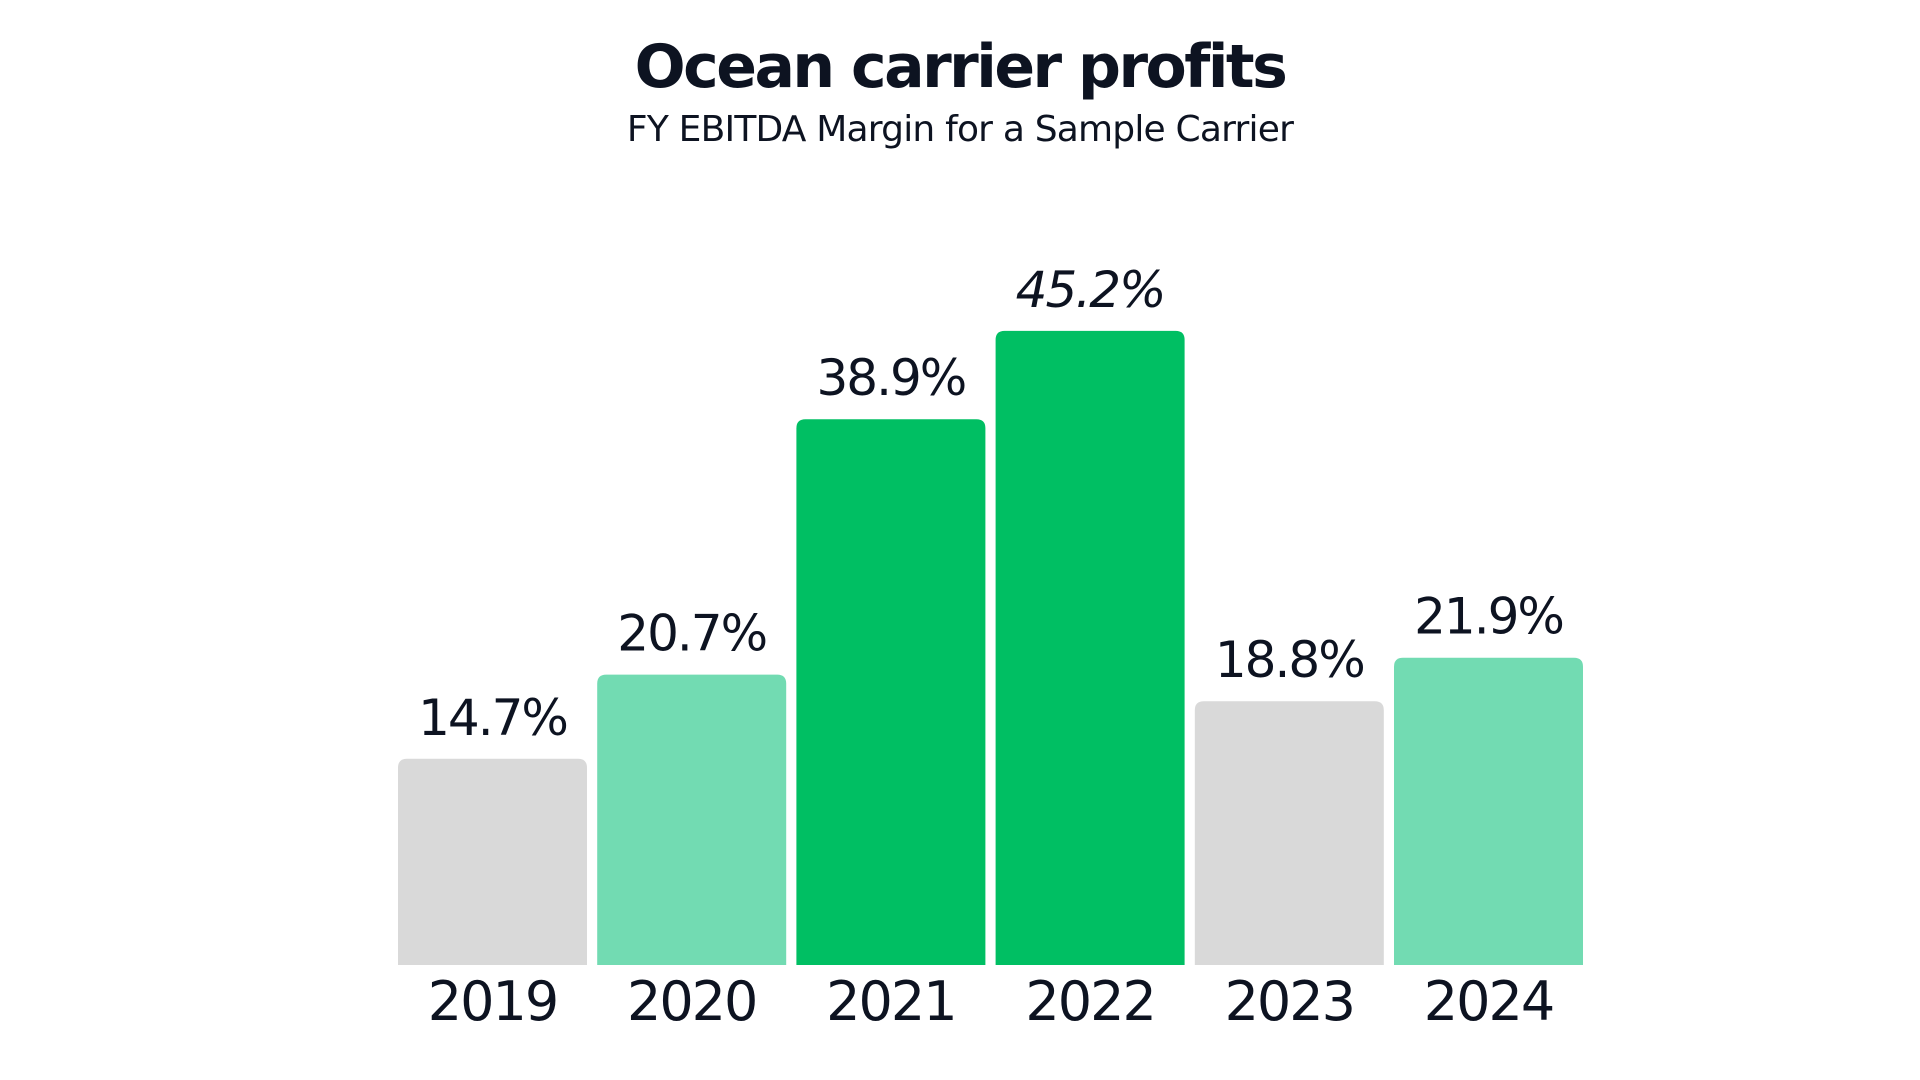  What do you see at coordinates (890, 1001) in the screenshot?
I see `x-tick-label-2021: 2021` at bounding box center [890, 1001].